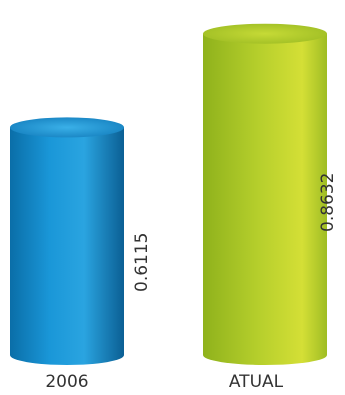 This screenshot has width=345, height=395. I want to click on bar-top-2006, so click(67, 127).